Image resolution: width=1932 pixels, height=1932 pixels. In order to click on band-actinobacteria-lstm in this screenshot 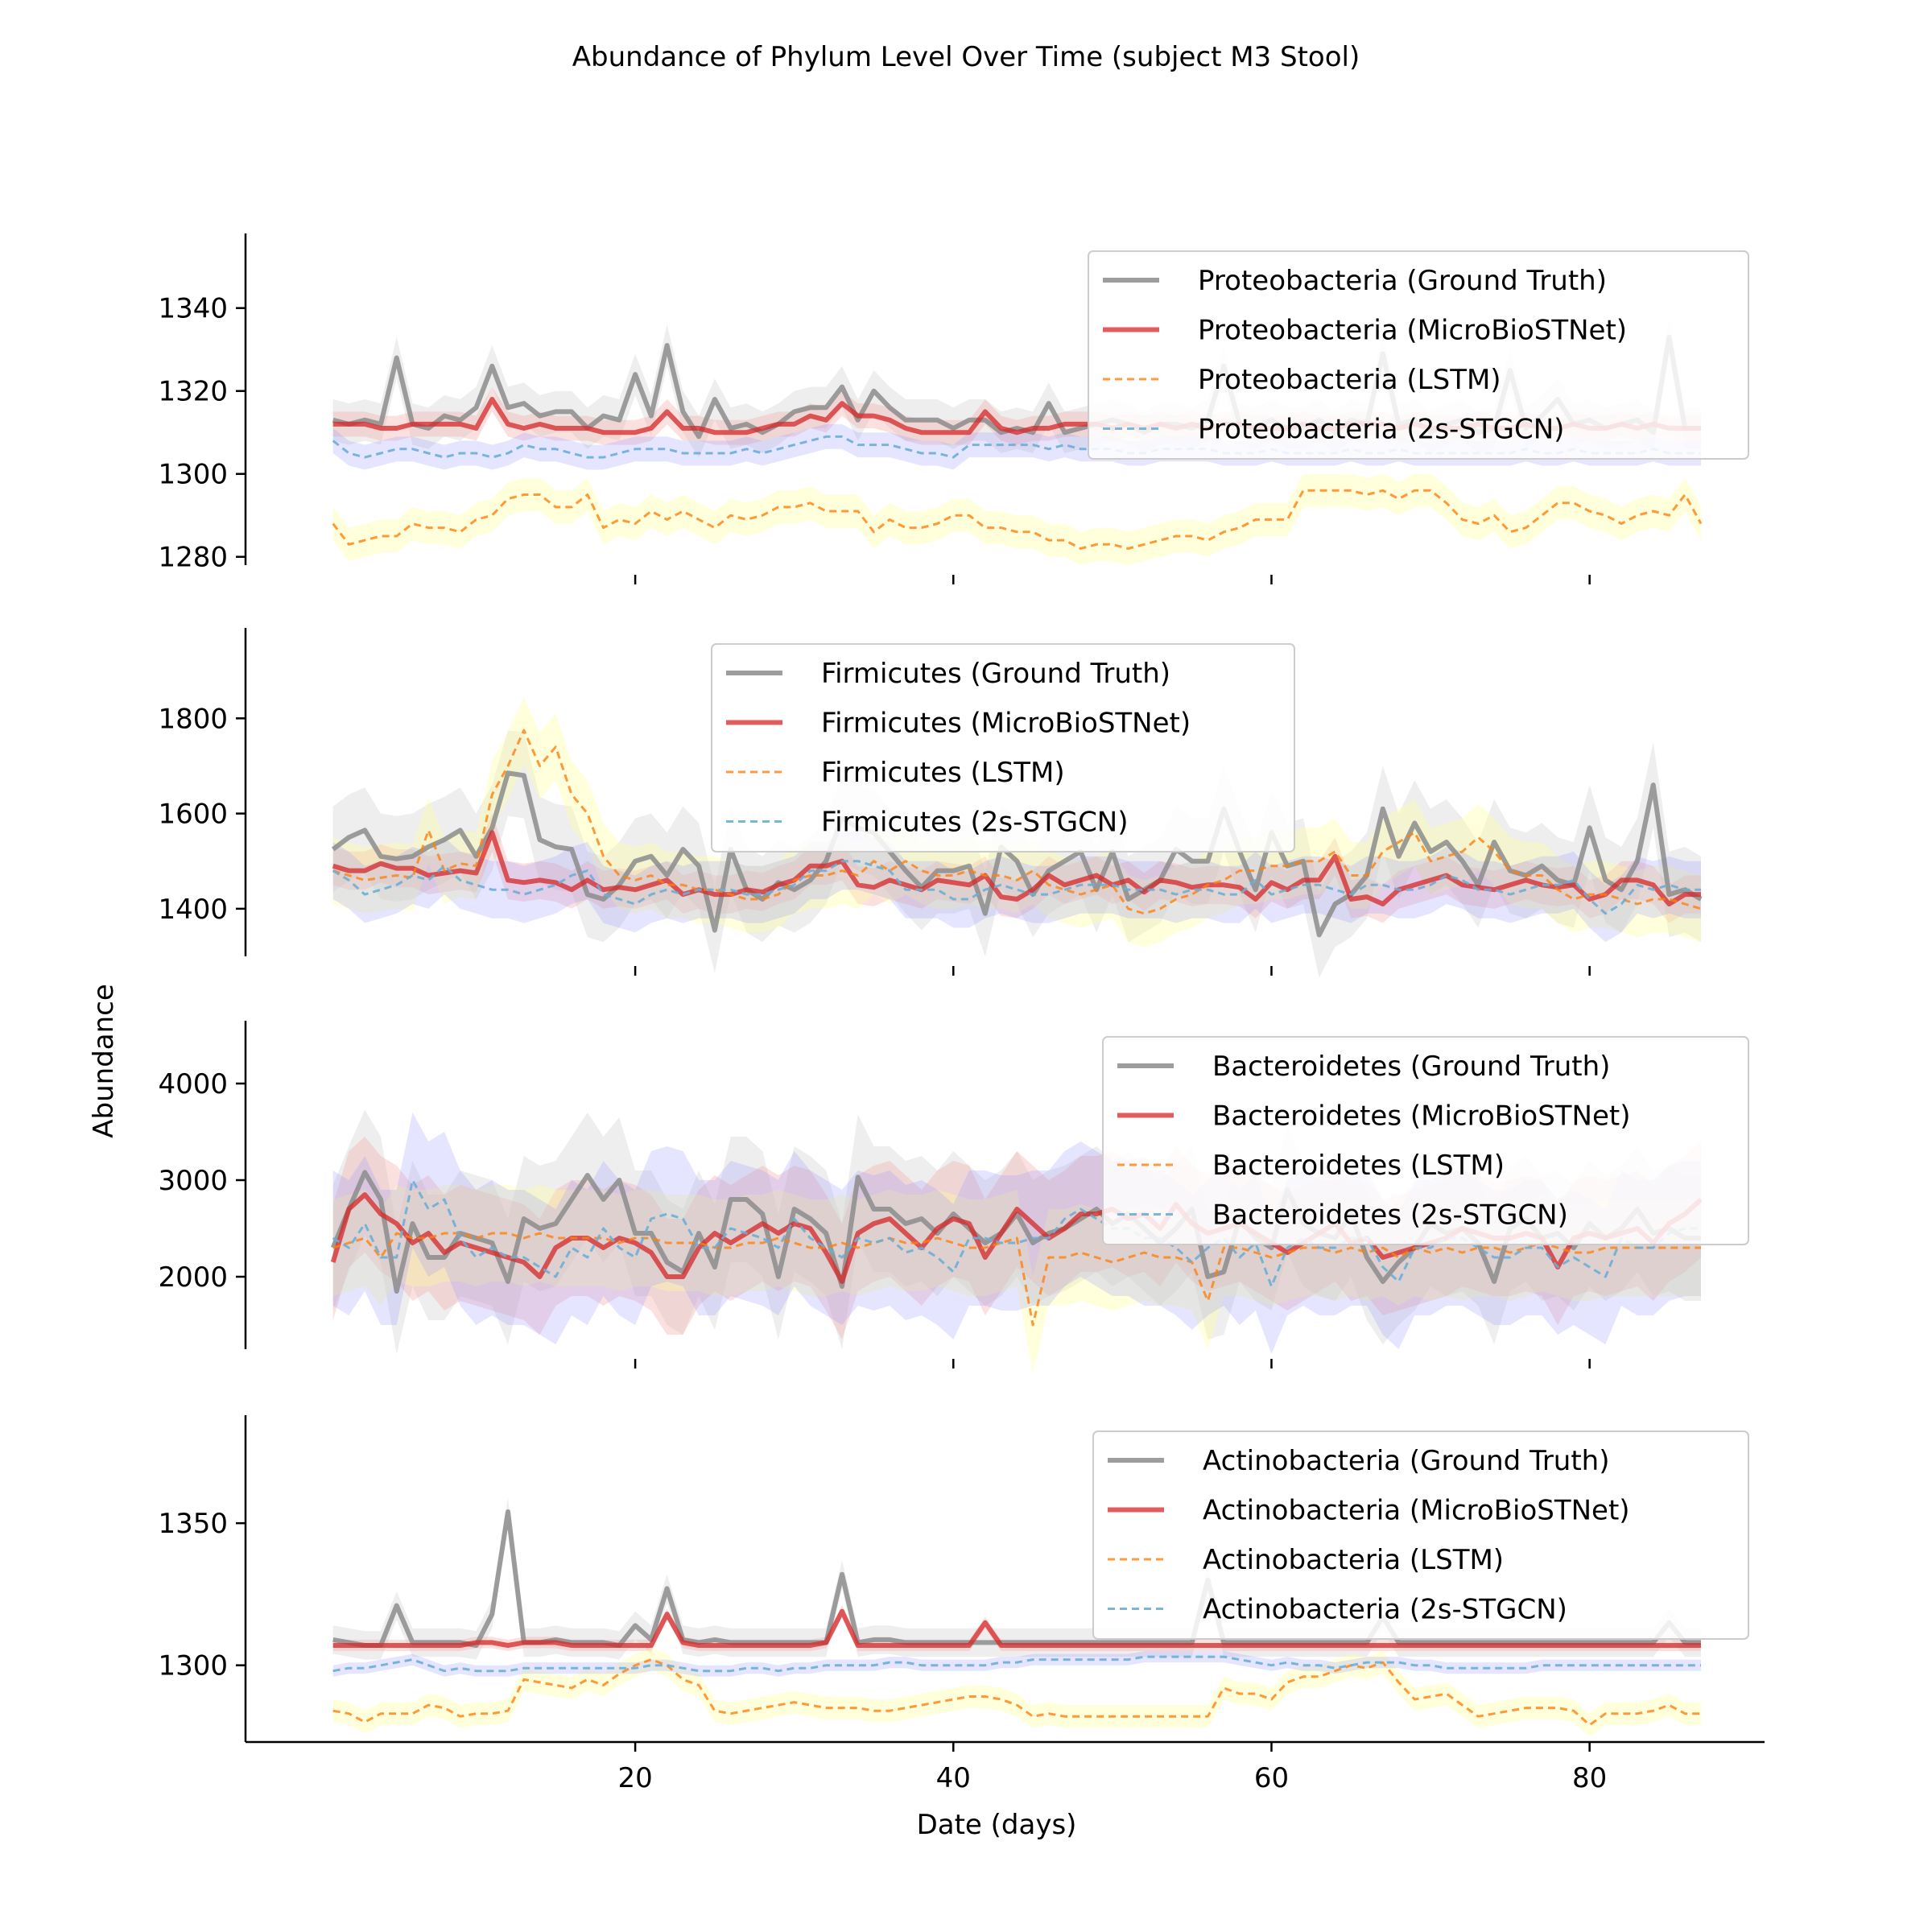, I will do `click(1017, 1692)`.